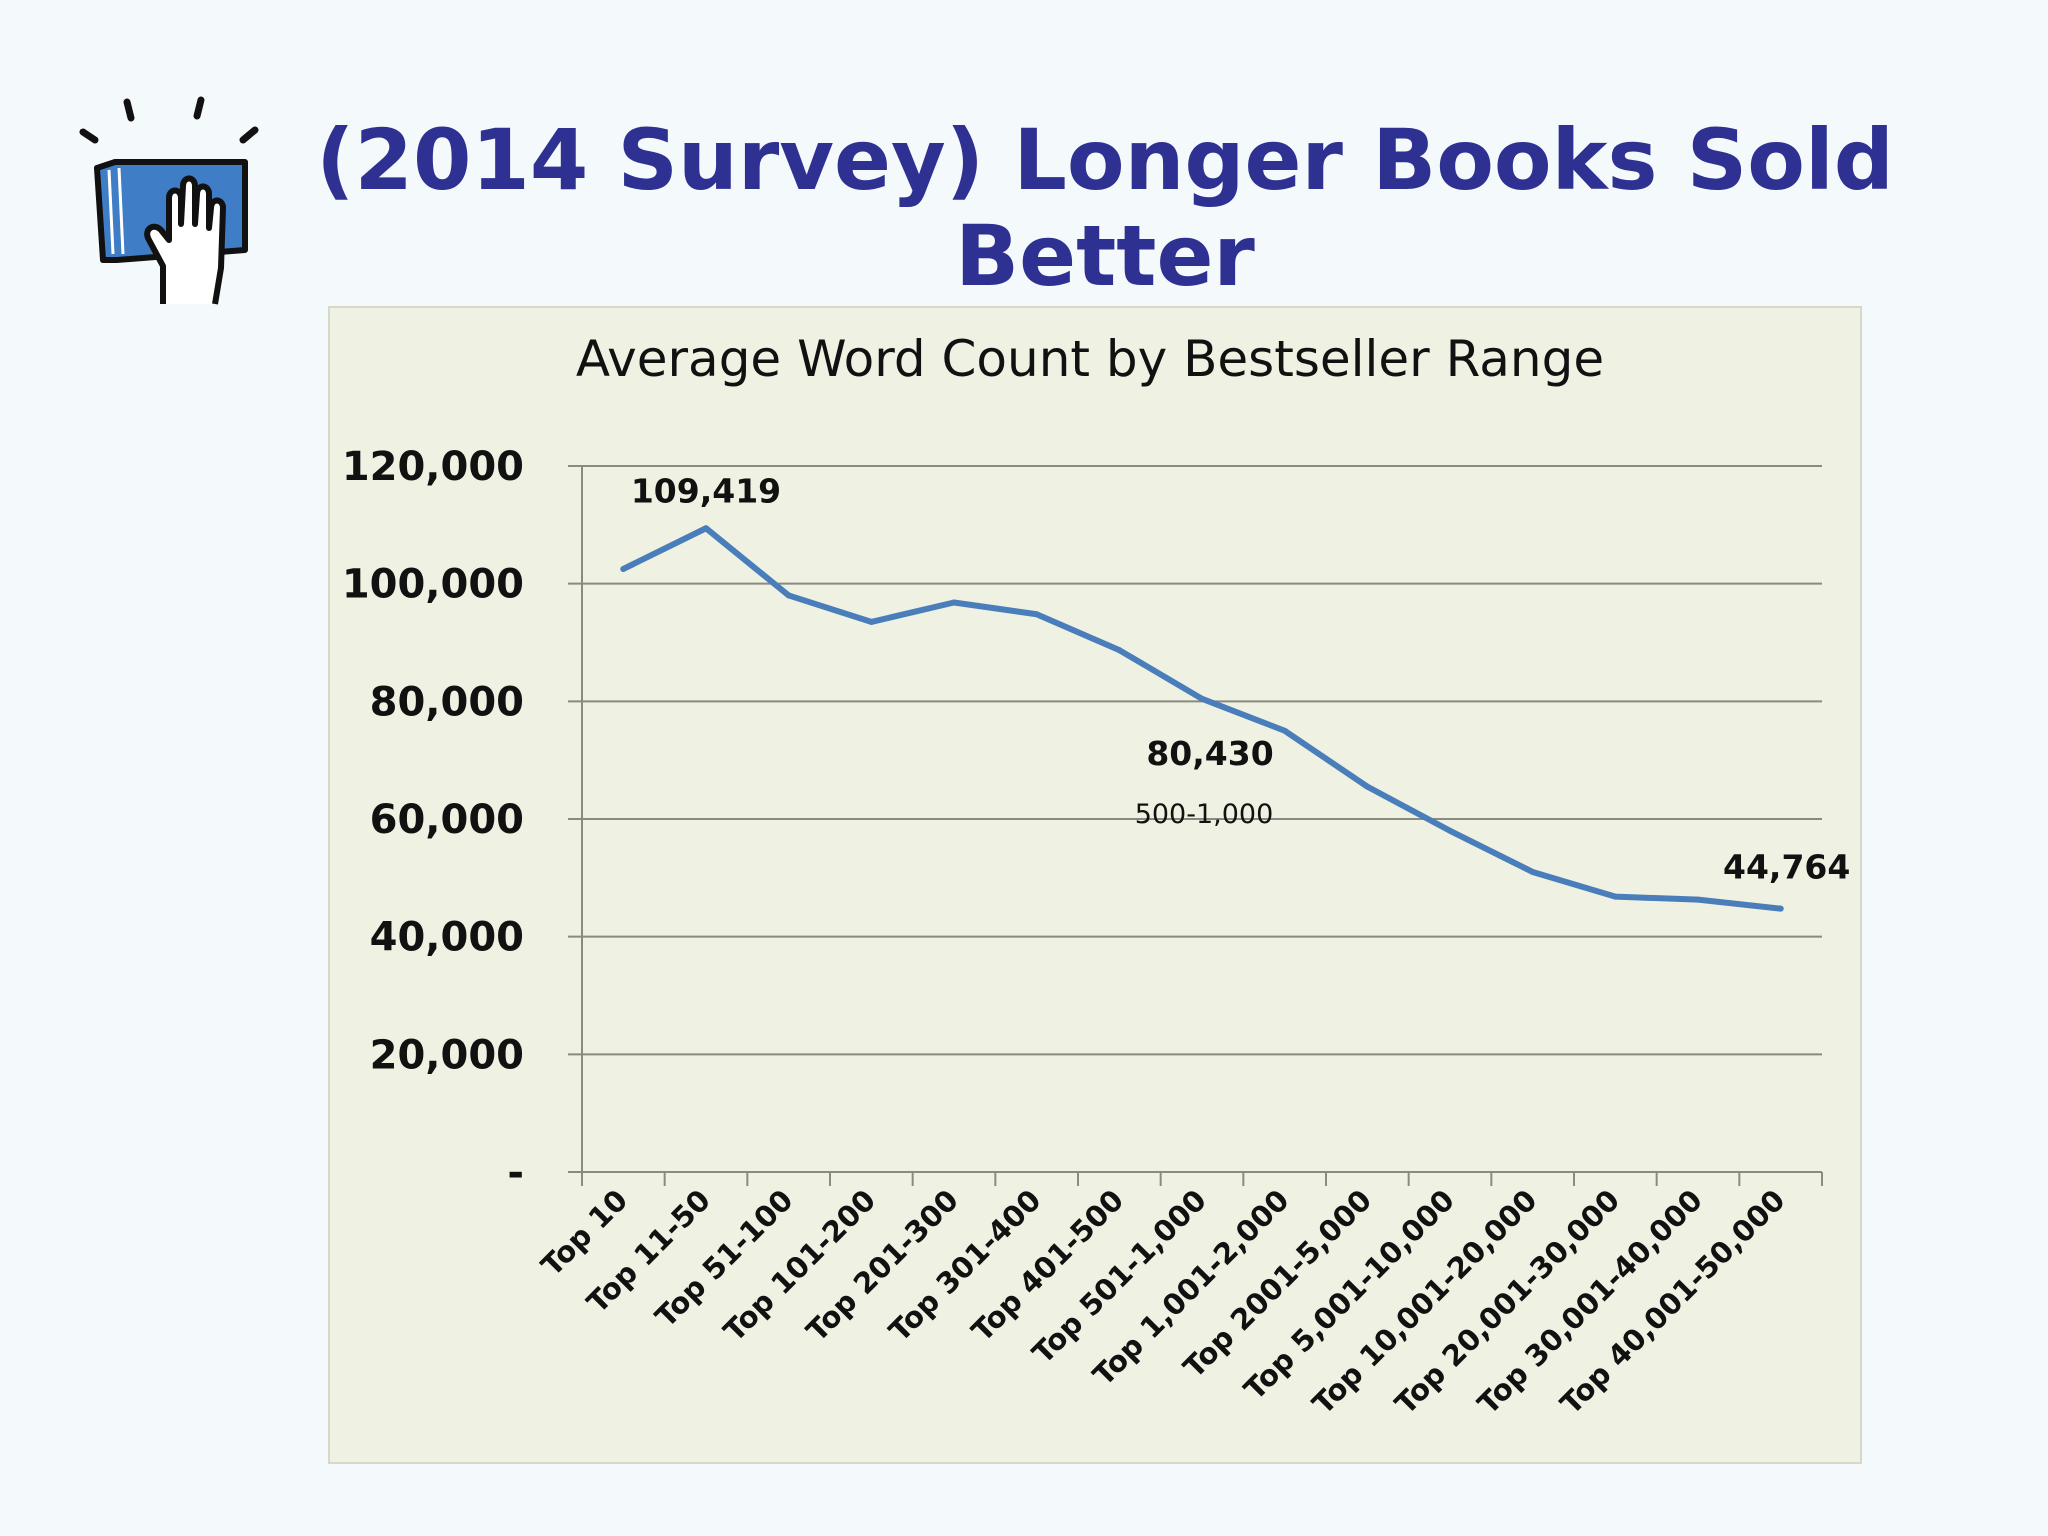  What do you see at coordinates (706, 490) in the screenshot?
I see `data-label: 109,419` at bounding box center [706, 490].